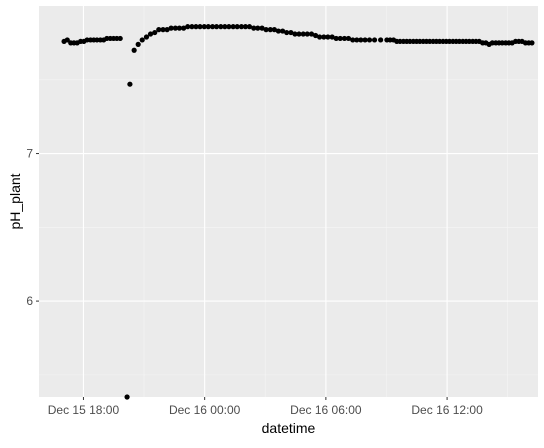 The width and height of the screenshot is (544, 448). Describe the element at coordinates (205, 410) in the screenshot. I see `x-axis-tick-label: Dec 16 00:00` at that location.